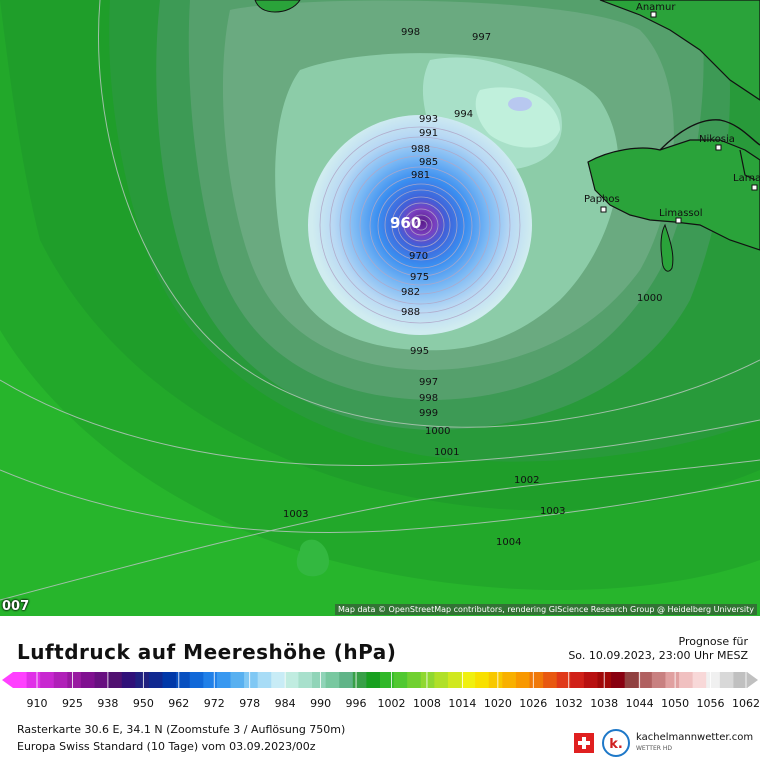 The width and height of the screenshot is (760, 760). Describe the element at coordinates (746, 178) in the screenshot. I see `city-label-larna: Larna` at that location.